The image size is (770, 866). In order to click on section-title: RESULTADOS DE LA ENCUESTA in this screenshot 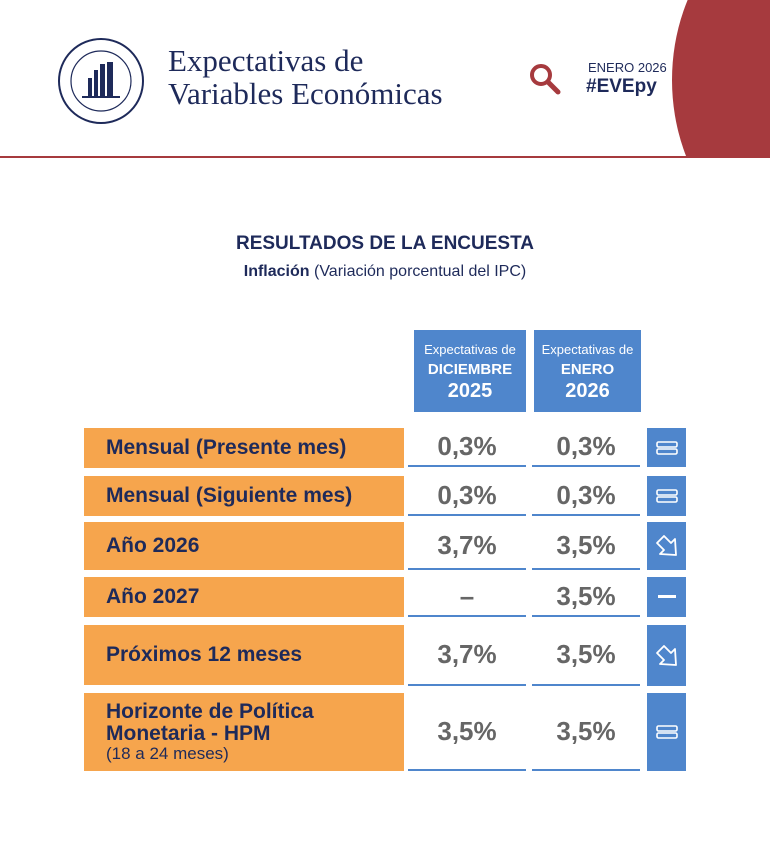, I will do `click(385, 243)`.